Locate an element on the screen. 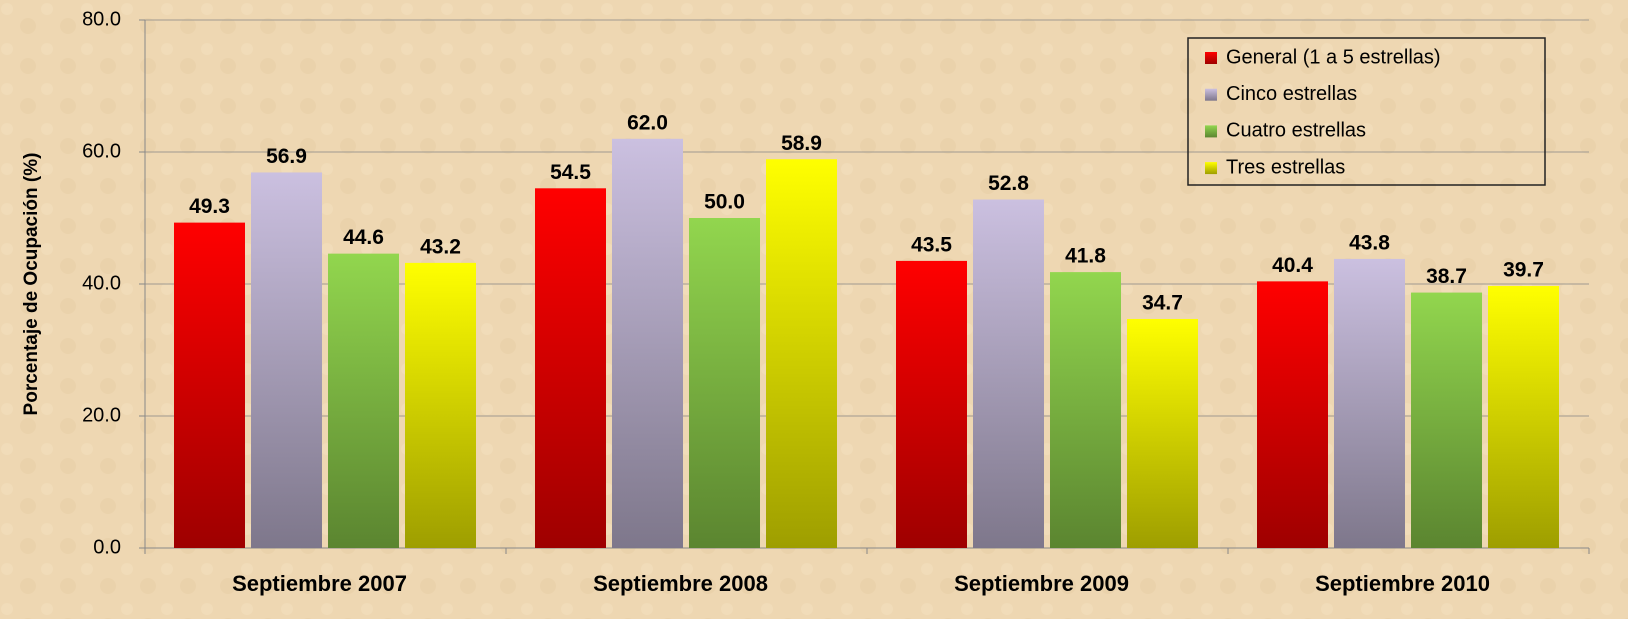 Image resolution: width=1628 pixels, height=619 pixels. value-label: 34.7 is located at coordinates (1162, 303).